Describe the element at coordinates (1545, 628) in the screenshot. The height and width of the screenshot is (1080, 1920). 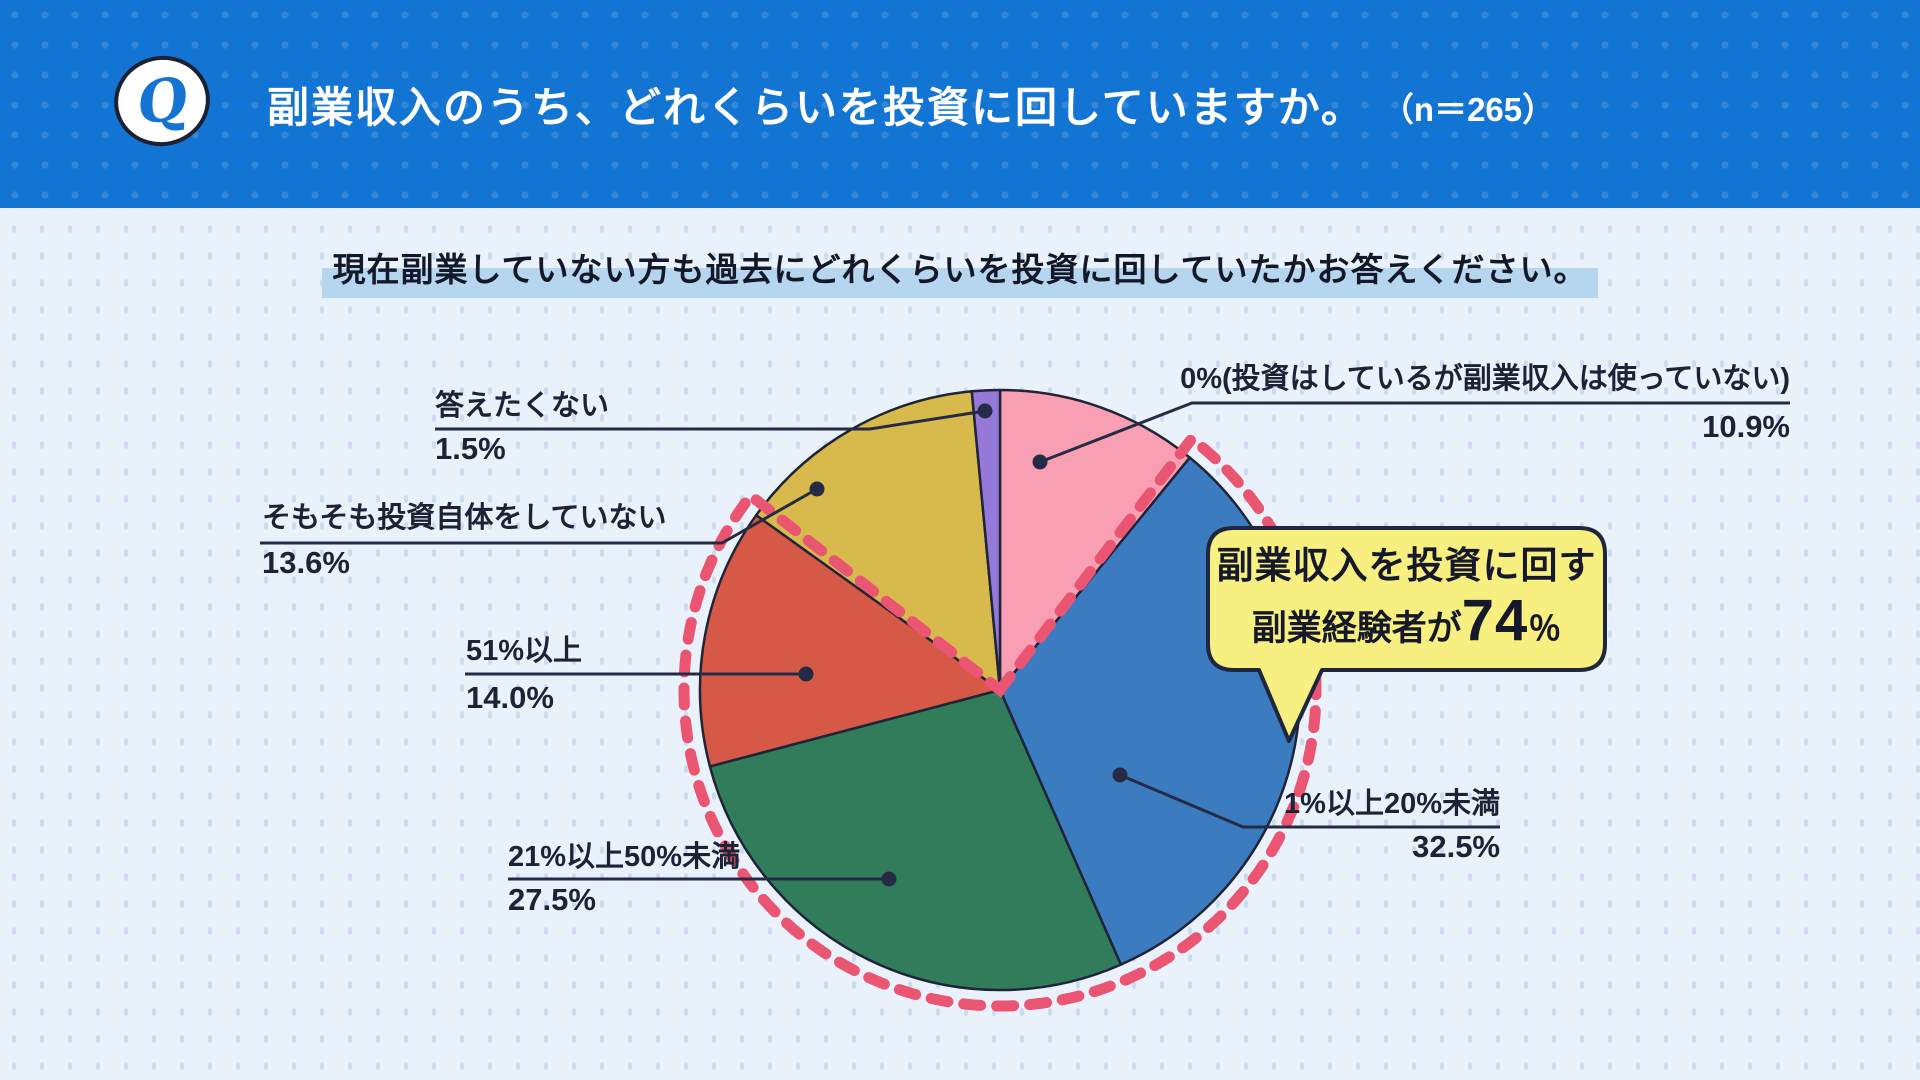
I see `callout-percent-sign: ％` at that location.